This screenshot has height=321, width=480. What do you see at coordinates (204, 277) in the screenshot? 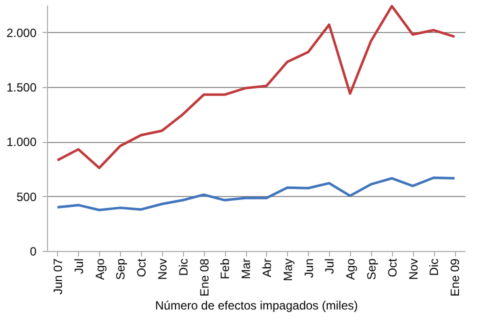
I see `x-tick-label: Ene 08` at bounding box center [204, 277].